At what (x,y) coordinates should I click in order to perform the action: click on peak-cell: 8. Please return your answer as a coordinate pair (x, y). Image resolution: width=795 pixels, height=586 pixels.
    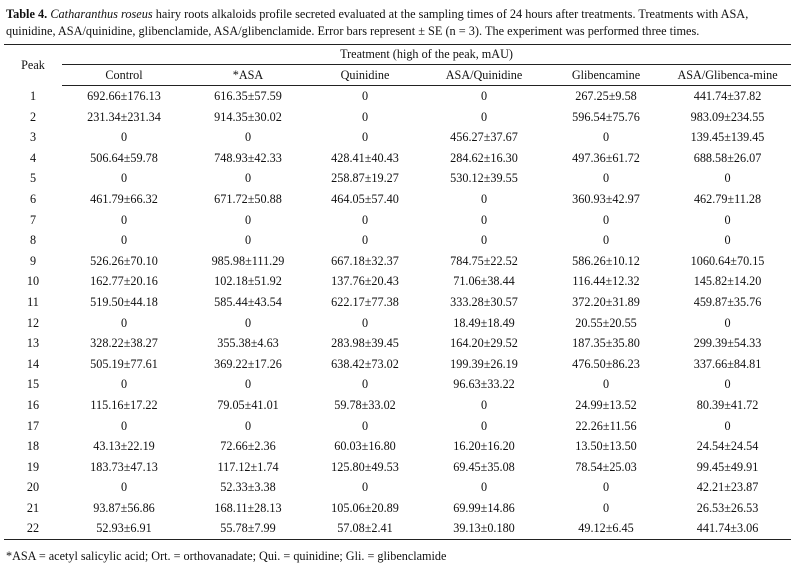
    Looking at the image, I should click on (33, 240).